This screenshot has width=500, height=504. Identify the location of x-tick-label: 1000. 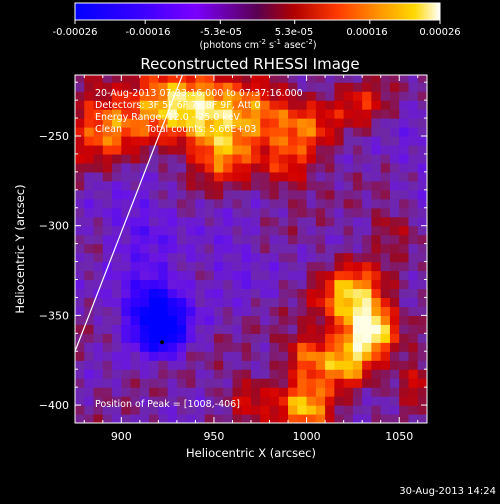
(307, 436).